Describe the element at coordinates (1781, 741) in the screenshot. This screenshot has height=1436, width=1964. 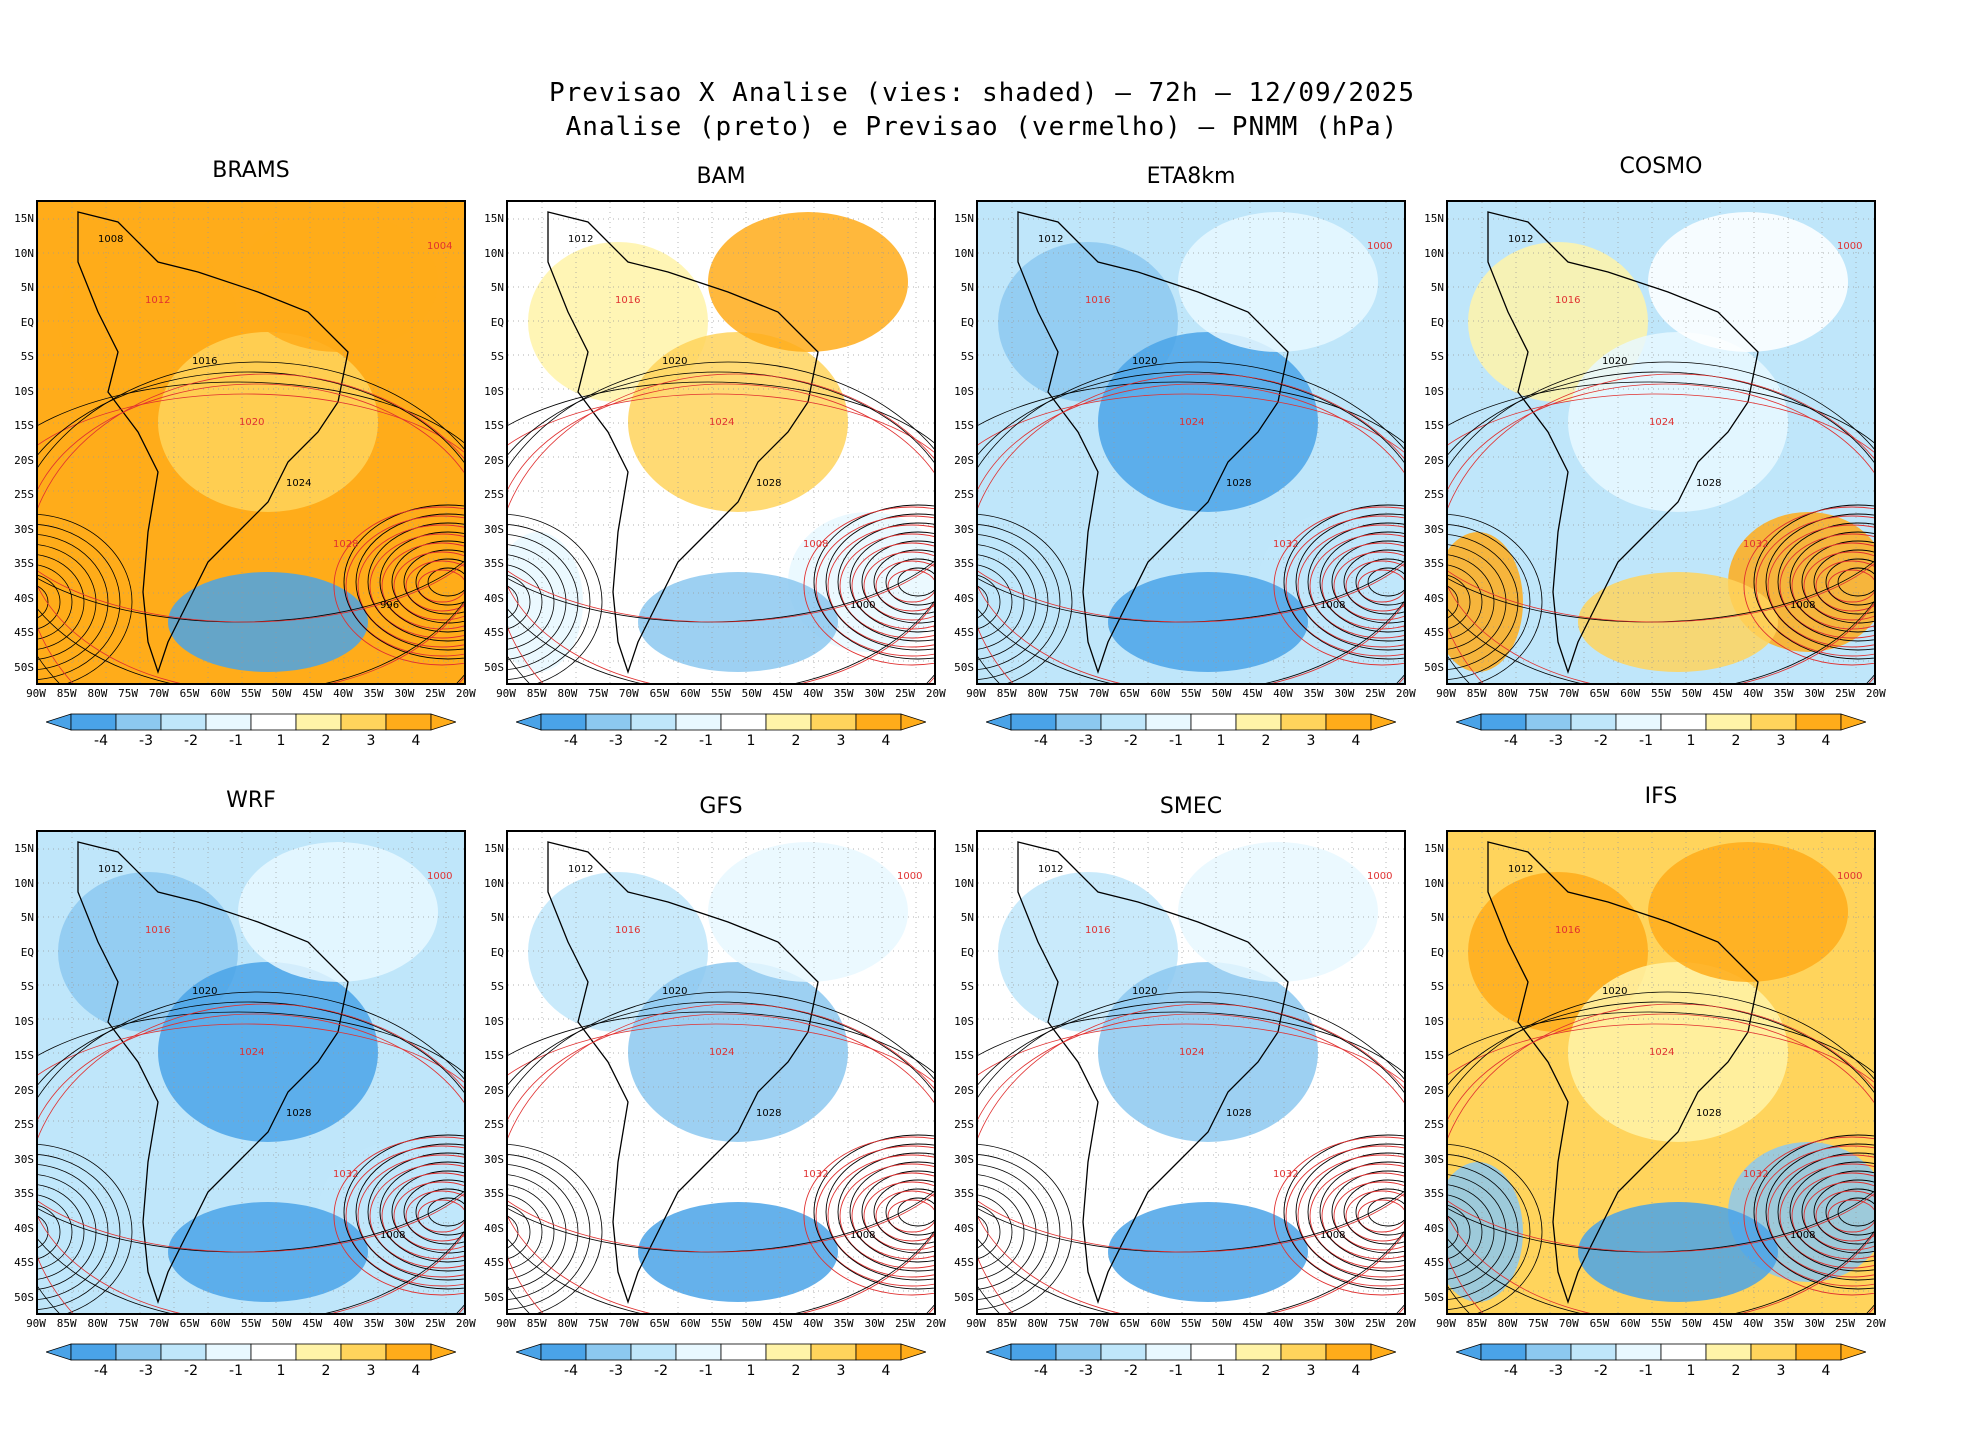
I see `colorbar-label: 3` at that location.